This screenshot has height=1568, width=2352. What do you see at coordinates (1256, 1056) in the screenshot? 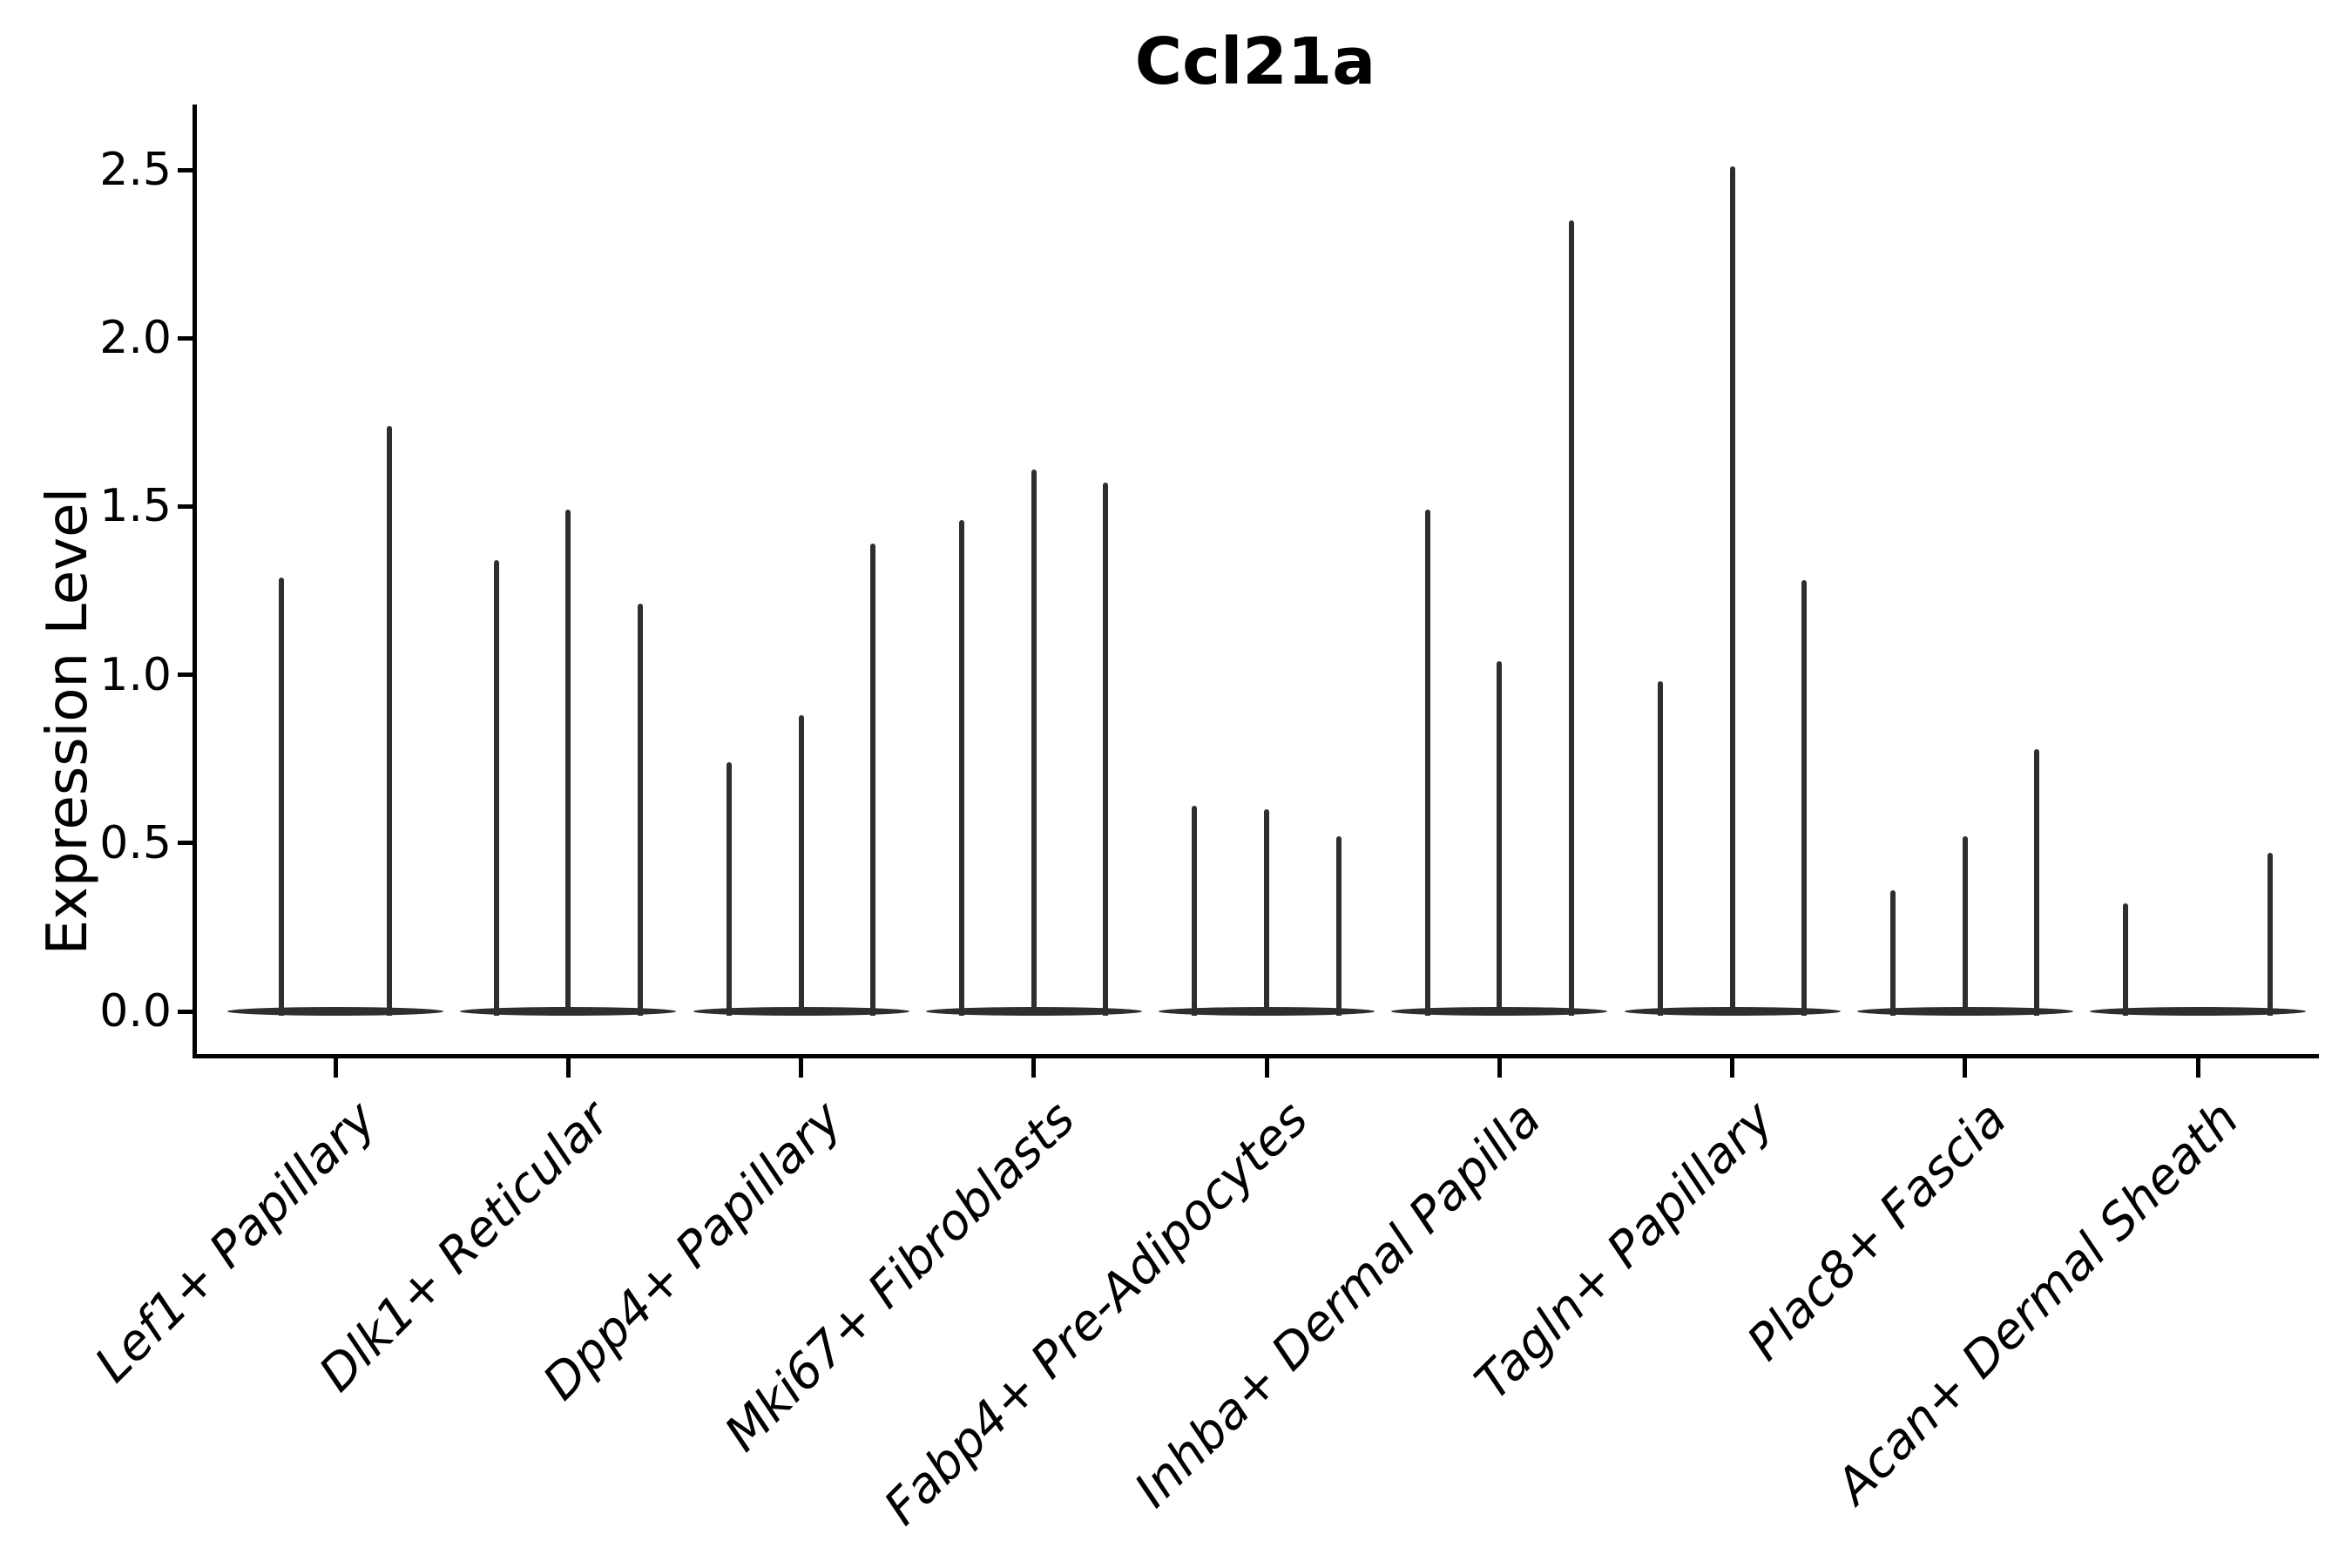
I see `x-axis-spine` at bounding box center [1256, 1056].